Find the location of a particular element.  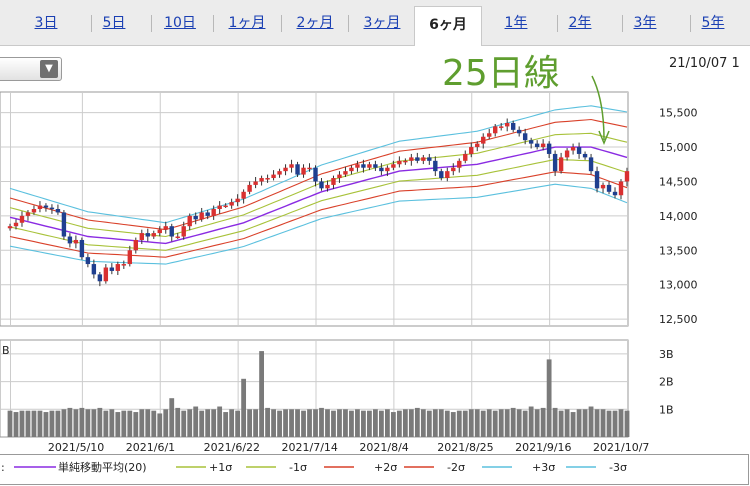

tab-10: 3年 is located at coordinates (645, 23).